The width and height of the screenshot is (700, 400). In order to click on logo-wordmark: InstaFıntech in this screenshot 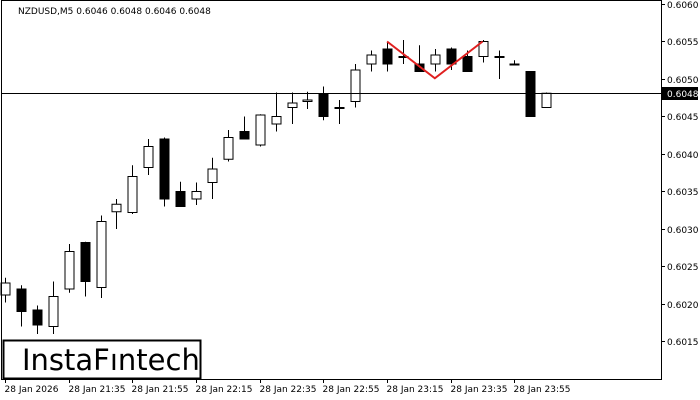, I will do `click(111, 360)`.